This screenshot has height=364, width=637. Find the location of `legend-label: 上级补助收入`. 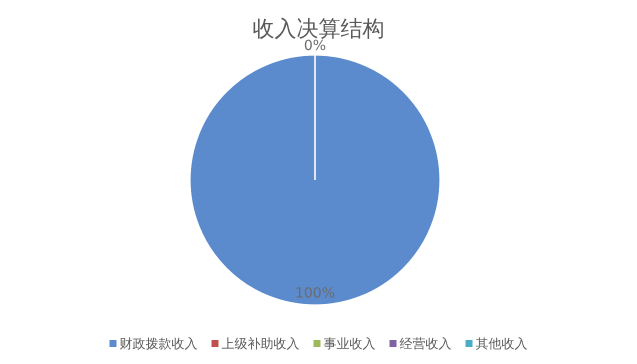

legend-label: 上级补助收入 is located at coordinates (261, 344).